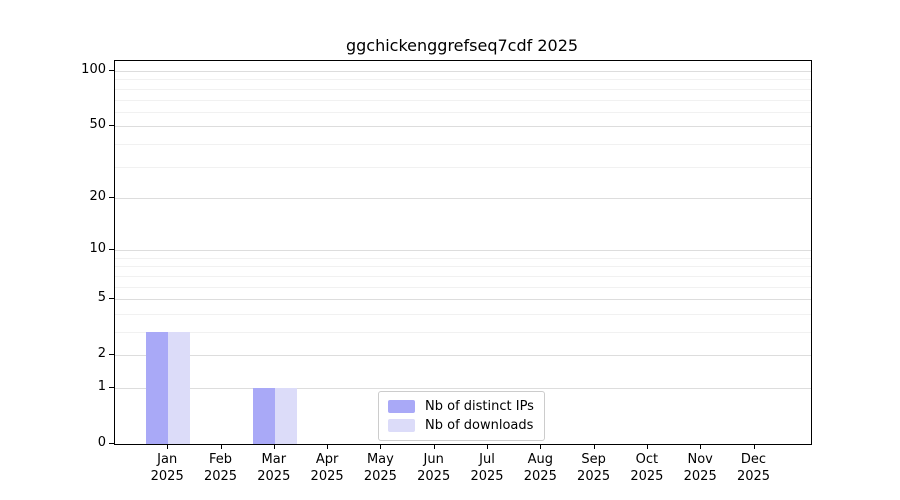 This screenshot has height=500, width=900. What do you see at coordinates (380, 468) in the screenshot?
I see `x-tick-label-may-2025: May 2025` at bounding box center [380, 468].